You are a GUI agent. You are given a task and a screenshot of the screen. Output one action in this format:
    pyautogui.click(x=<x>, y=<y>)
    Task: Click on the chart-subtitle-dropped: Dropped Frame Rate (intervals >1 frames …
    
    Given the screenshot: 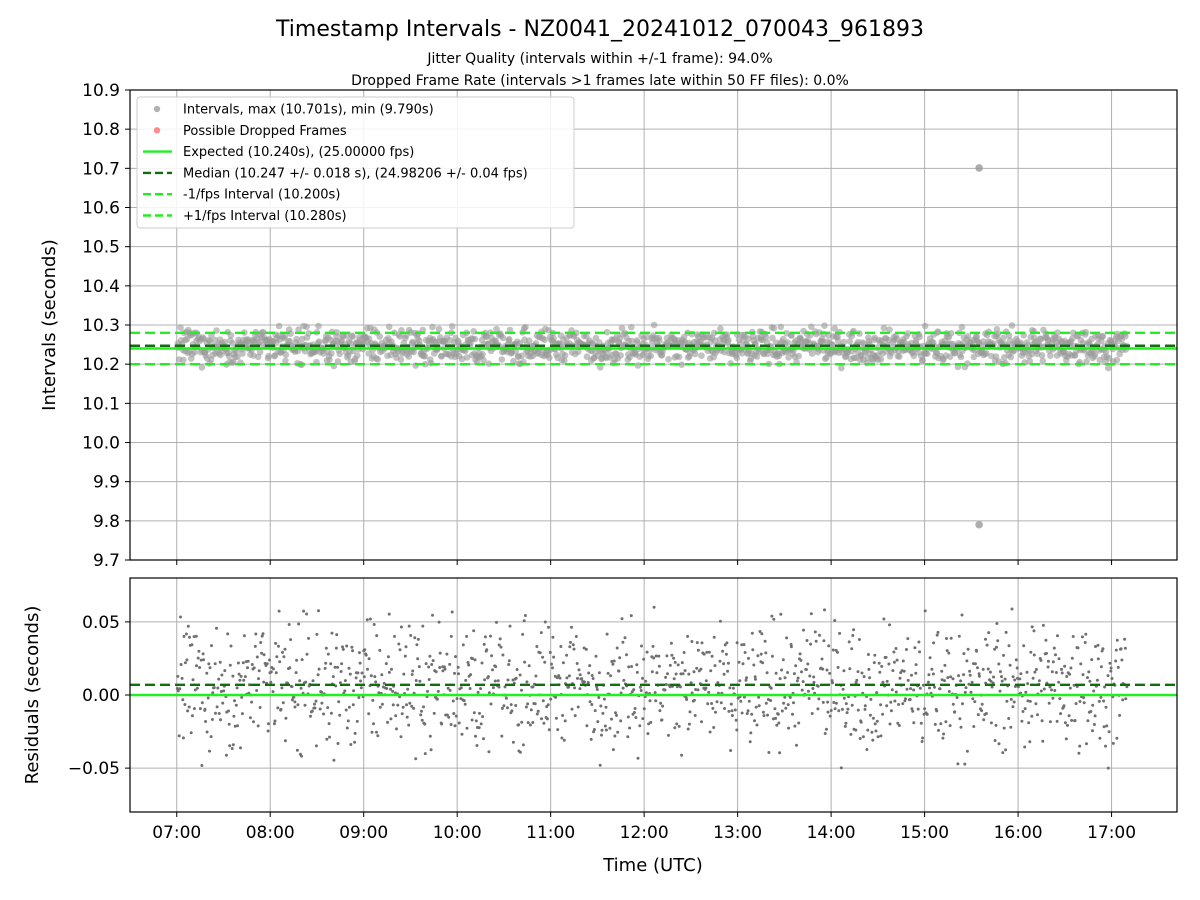 What is the action you would take?
    pyautogui.click(x=600, y=81)
    